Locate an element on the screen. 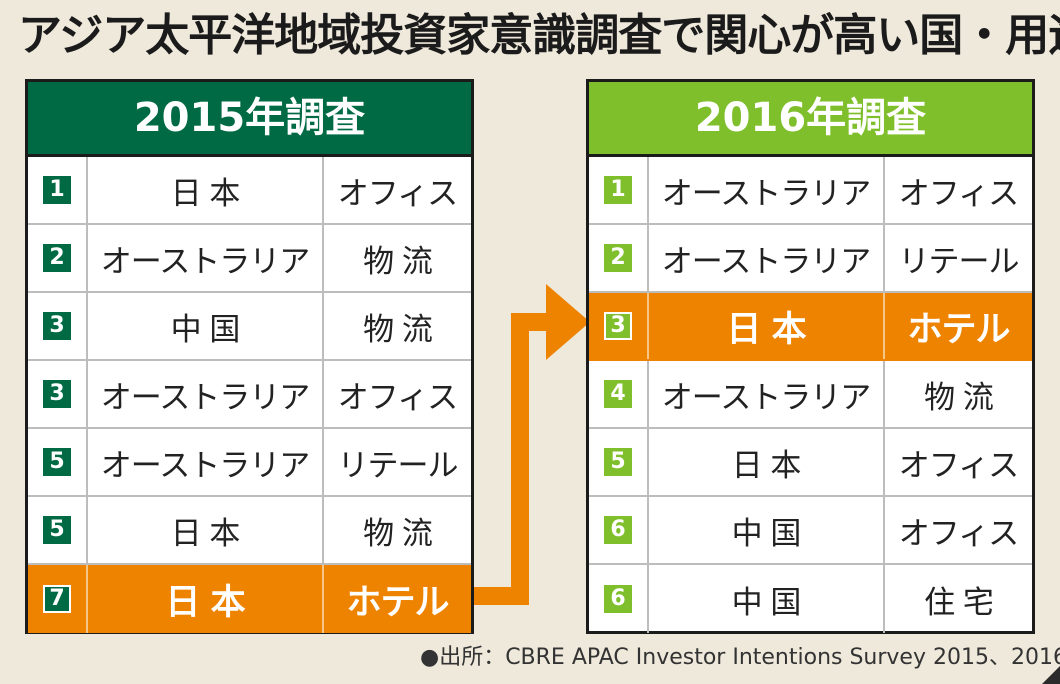 The width and height of the screenshot is (1060, 684). table-row: 3 中 国 物 流 is located at coordinates (249, 327).